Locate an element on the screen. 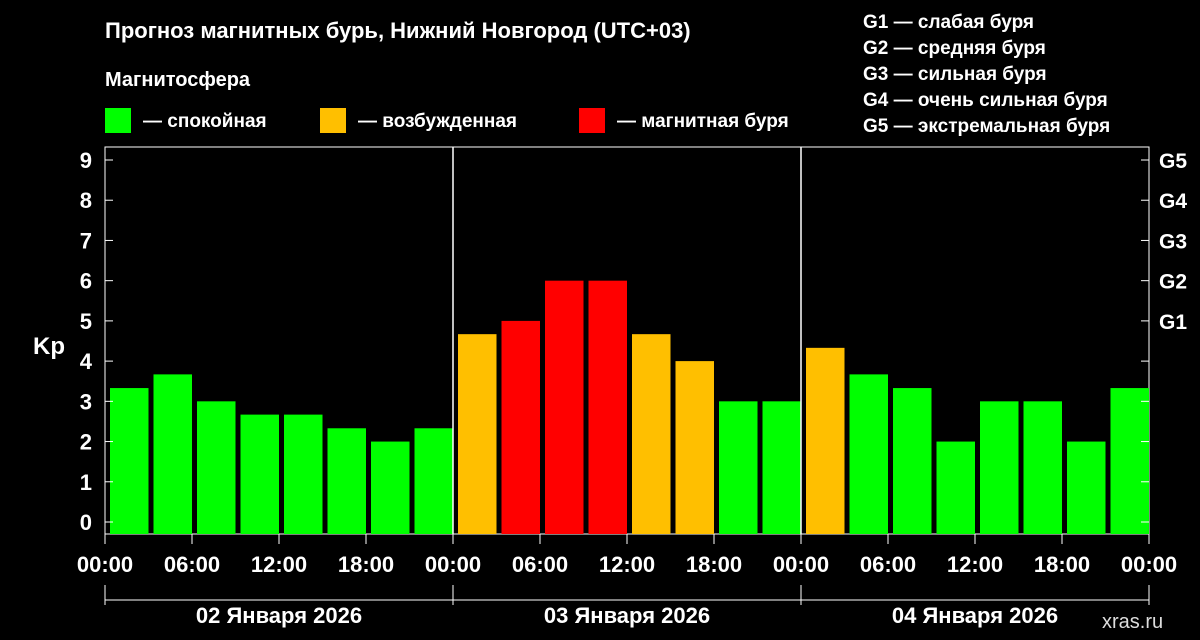  legend-label-storm: — магнитная буря is located at coordinates (703, 121).